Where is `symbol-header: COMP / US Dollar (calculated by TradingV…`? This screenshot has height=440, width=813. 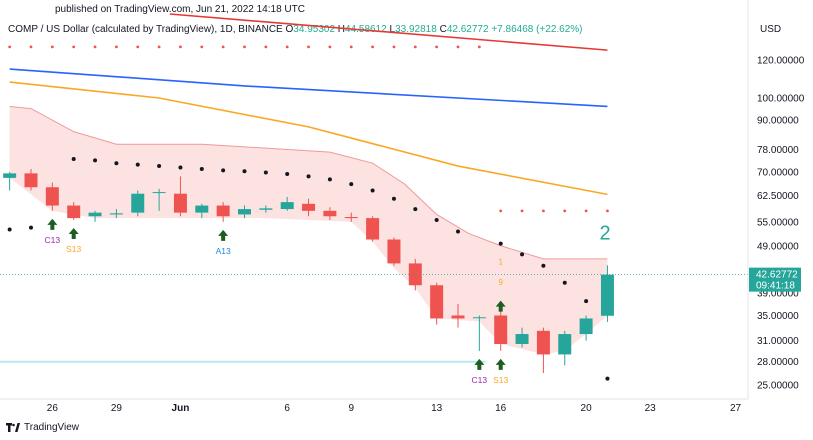 symbol-header: COMP / US Dollar (calculated by TradingV… is located at coordinates (295, 29).